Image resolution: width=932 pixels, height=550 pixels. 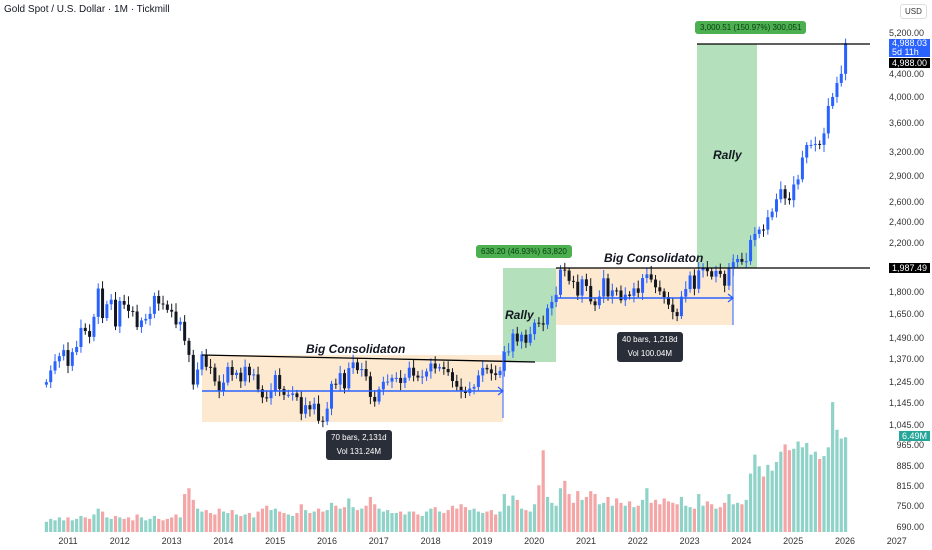 What do you see at coordinates (906, 338) in the screenshot?
I see `price-tick: 1,490.00` at bounding box center [906, 338].